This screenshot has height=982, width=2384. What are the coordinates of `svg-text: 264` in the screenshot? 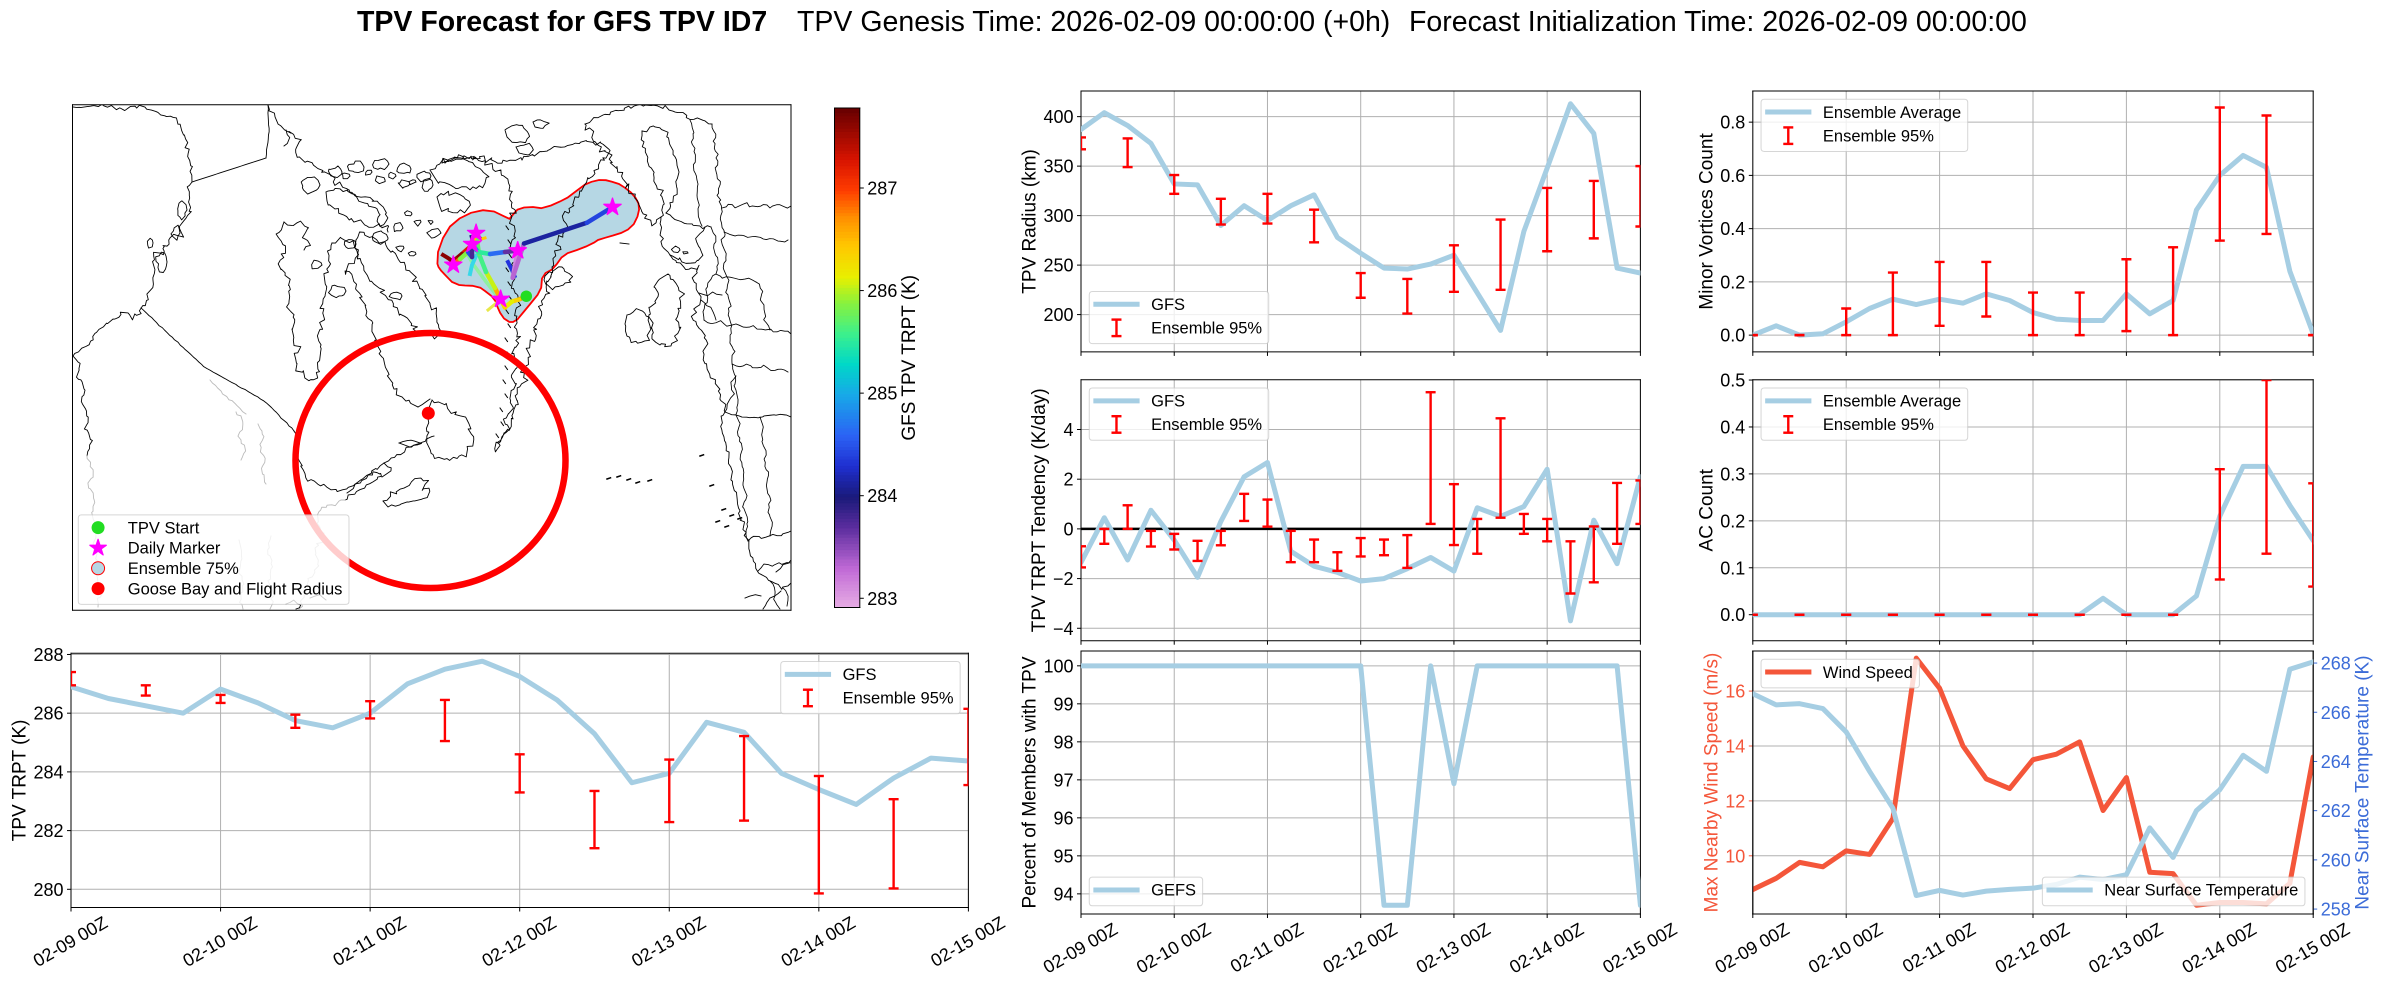 It's located at (2336, 762).